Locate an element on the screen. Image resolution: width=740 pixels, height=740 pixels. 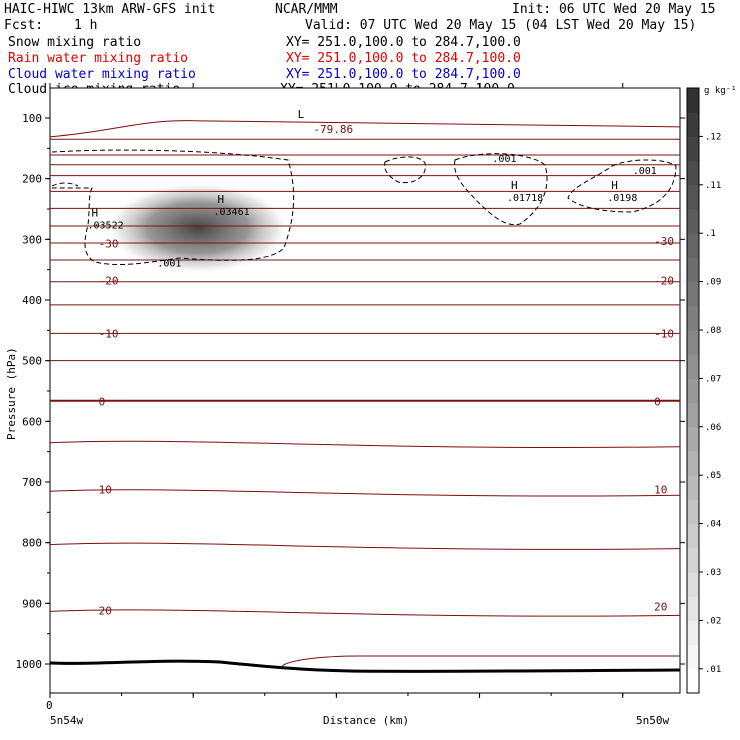
colorbar-tick-label: .07 is located at coordinates (713, 379).